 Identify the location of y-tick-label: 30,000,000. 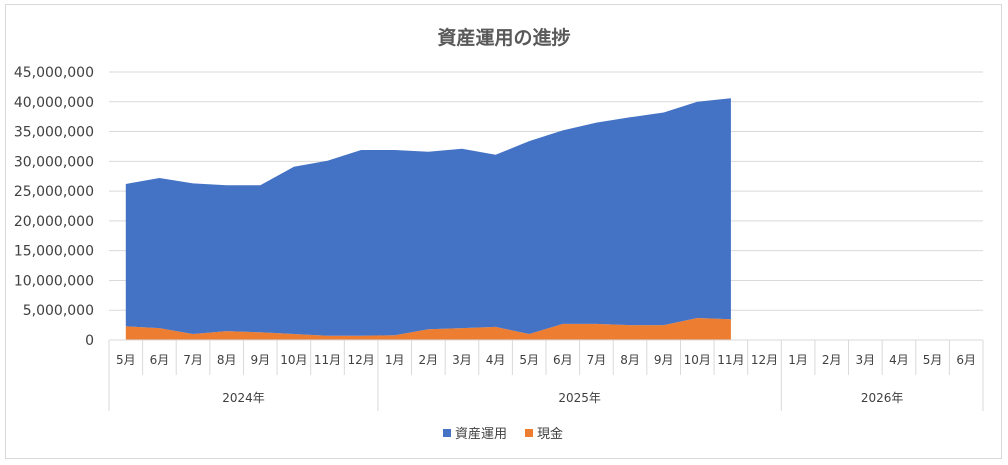
(54, 162).